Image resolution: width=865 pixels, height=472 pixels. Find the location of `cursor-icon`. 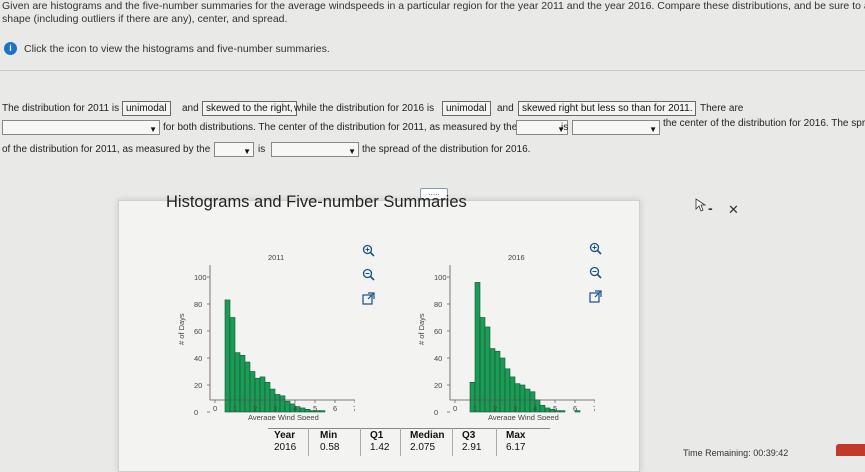

cursor-icon is located at coordinates (700, 205).